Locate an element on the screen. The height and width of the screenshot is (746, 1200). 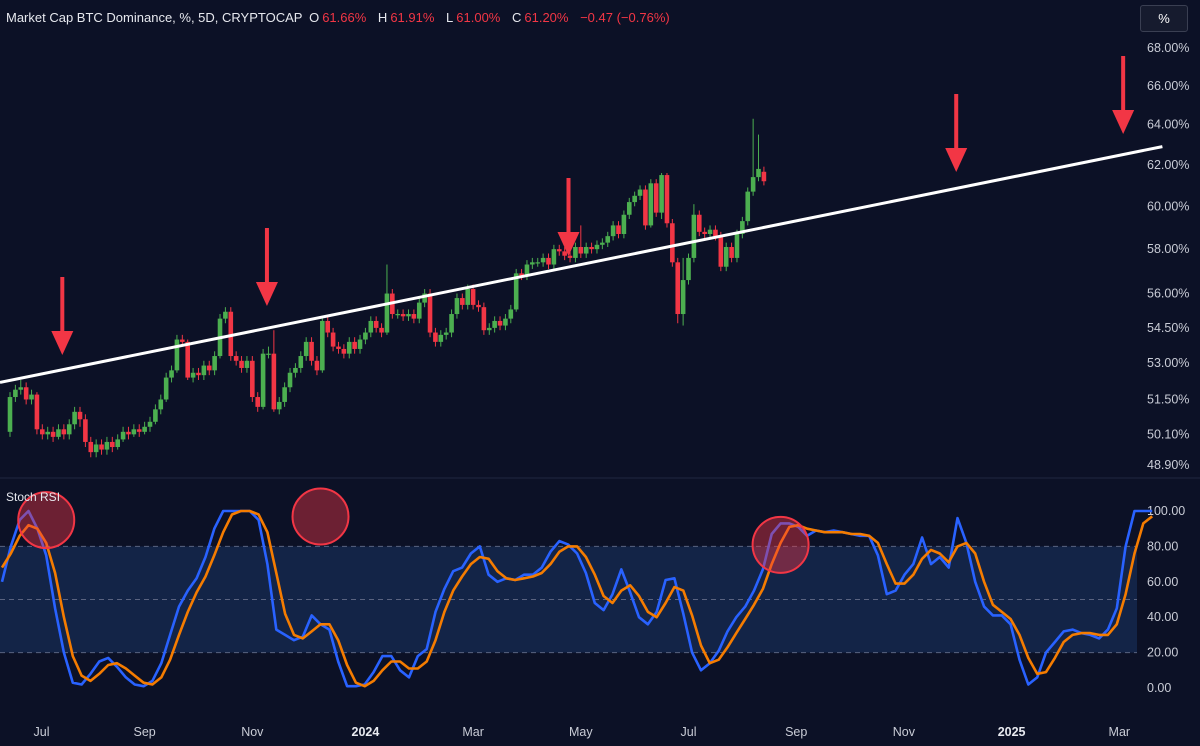
time-axis-label: Mar is located at coordinates (1120, 732).